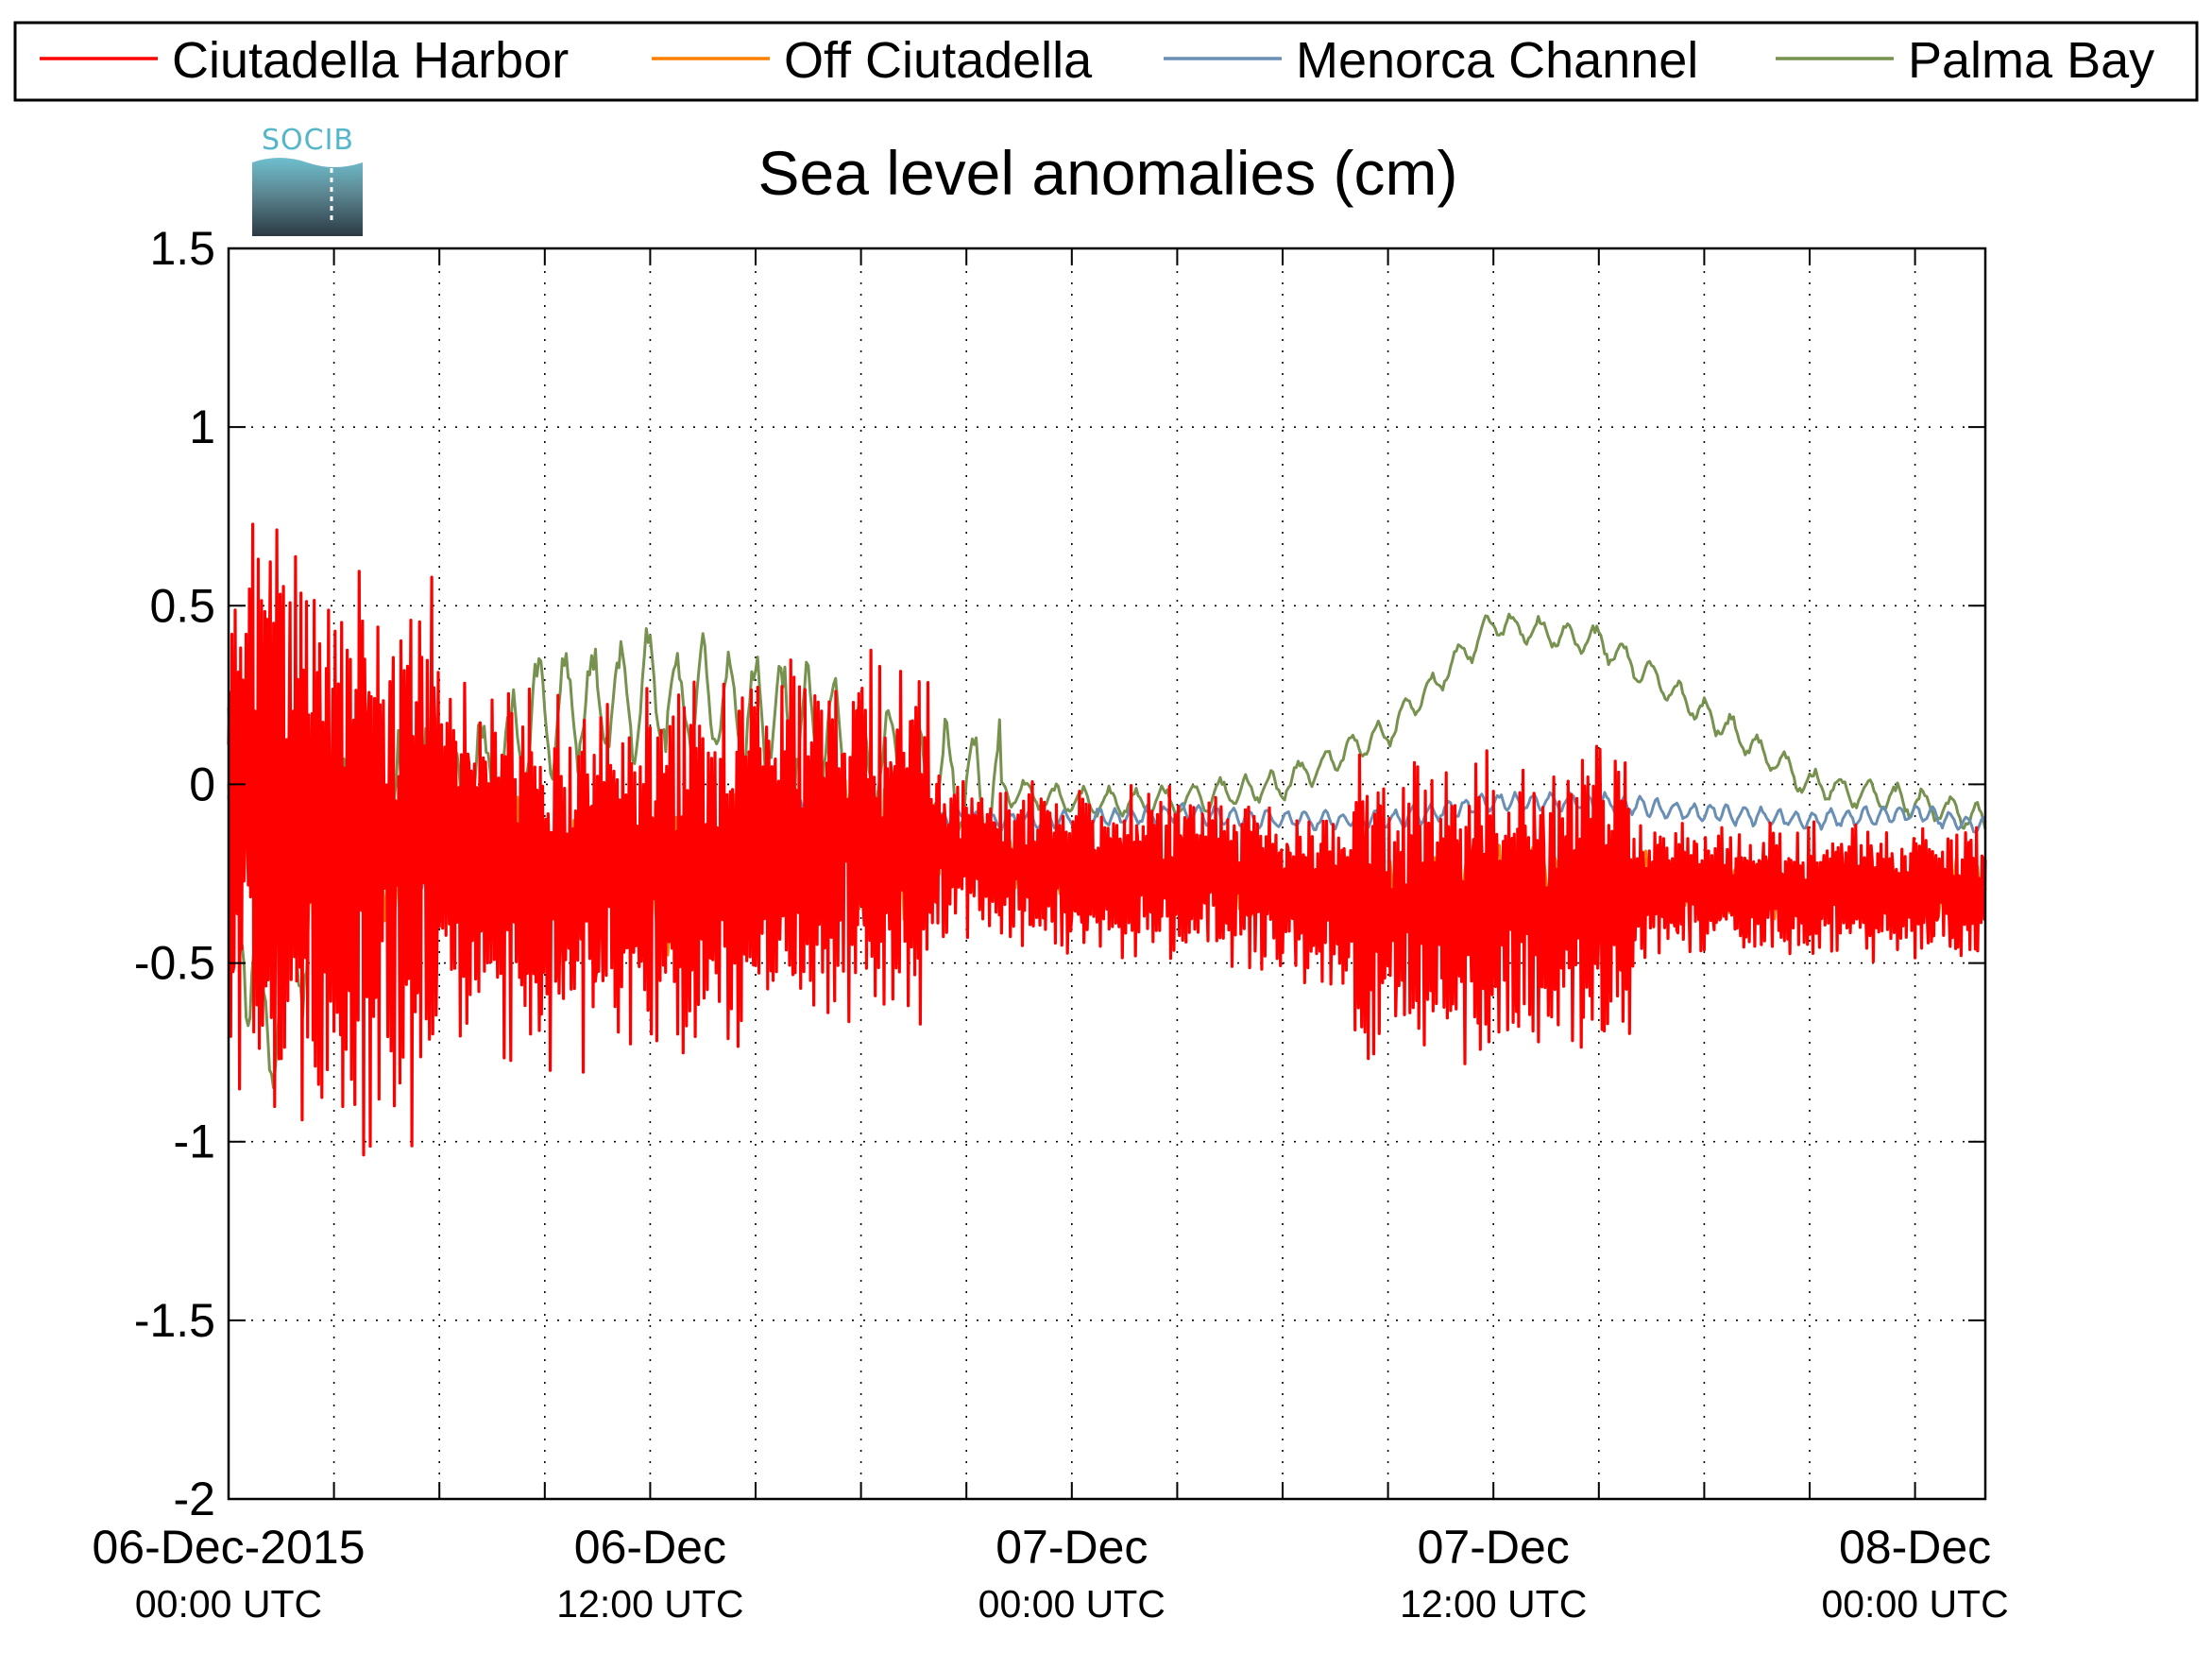 This screenshot has width=2212, height=1669. I want to click on x-tick-label-date: 06-Dec-2015, so click(228, 1548).